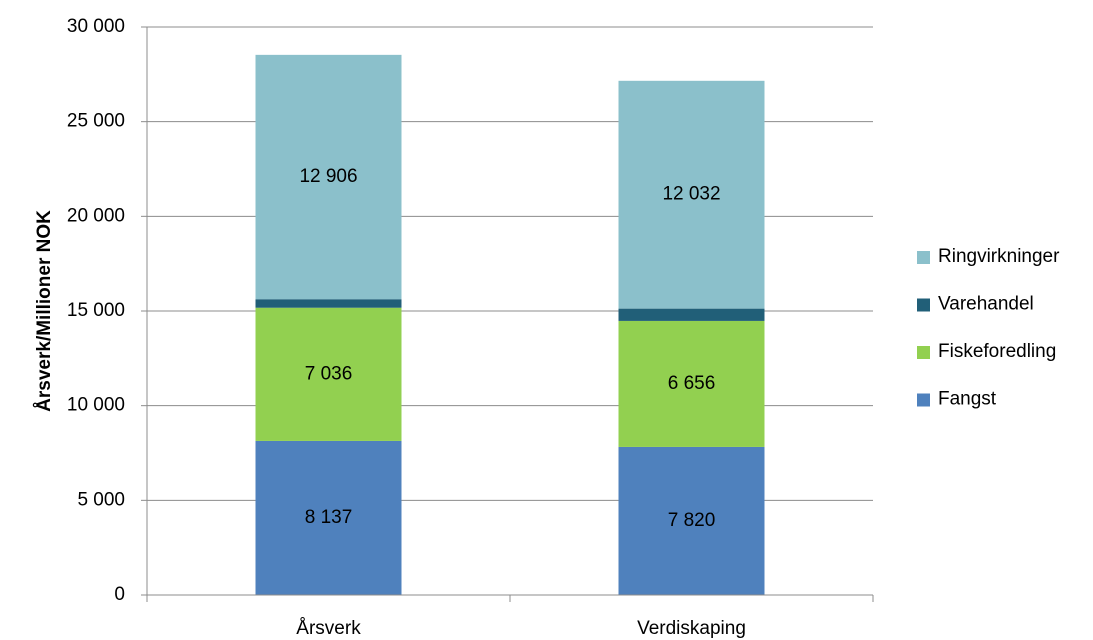 This screenshot has height=640, width=1093. I want to click on y-tick-label: 25 000, so click(96, 121).